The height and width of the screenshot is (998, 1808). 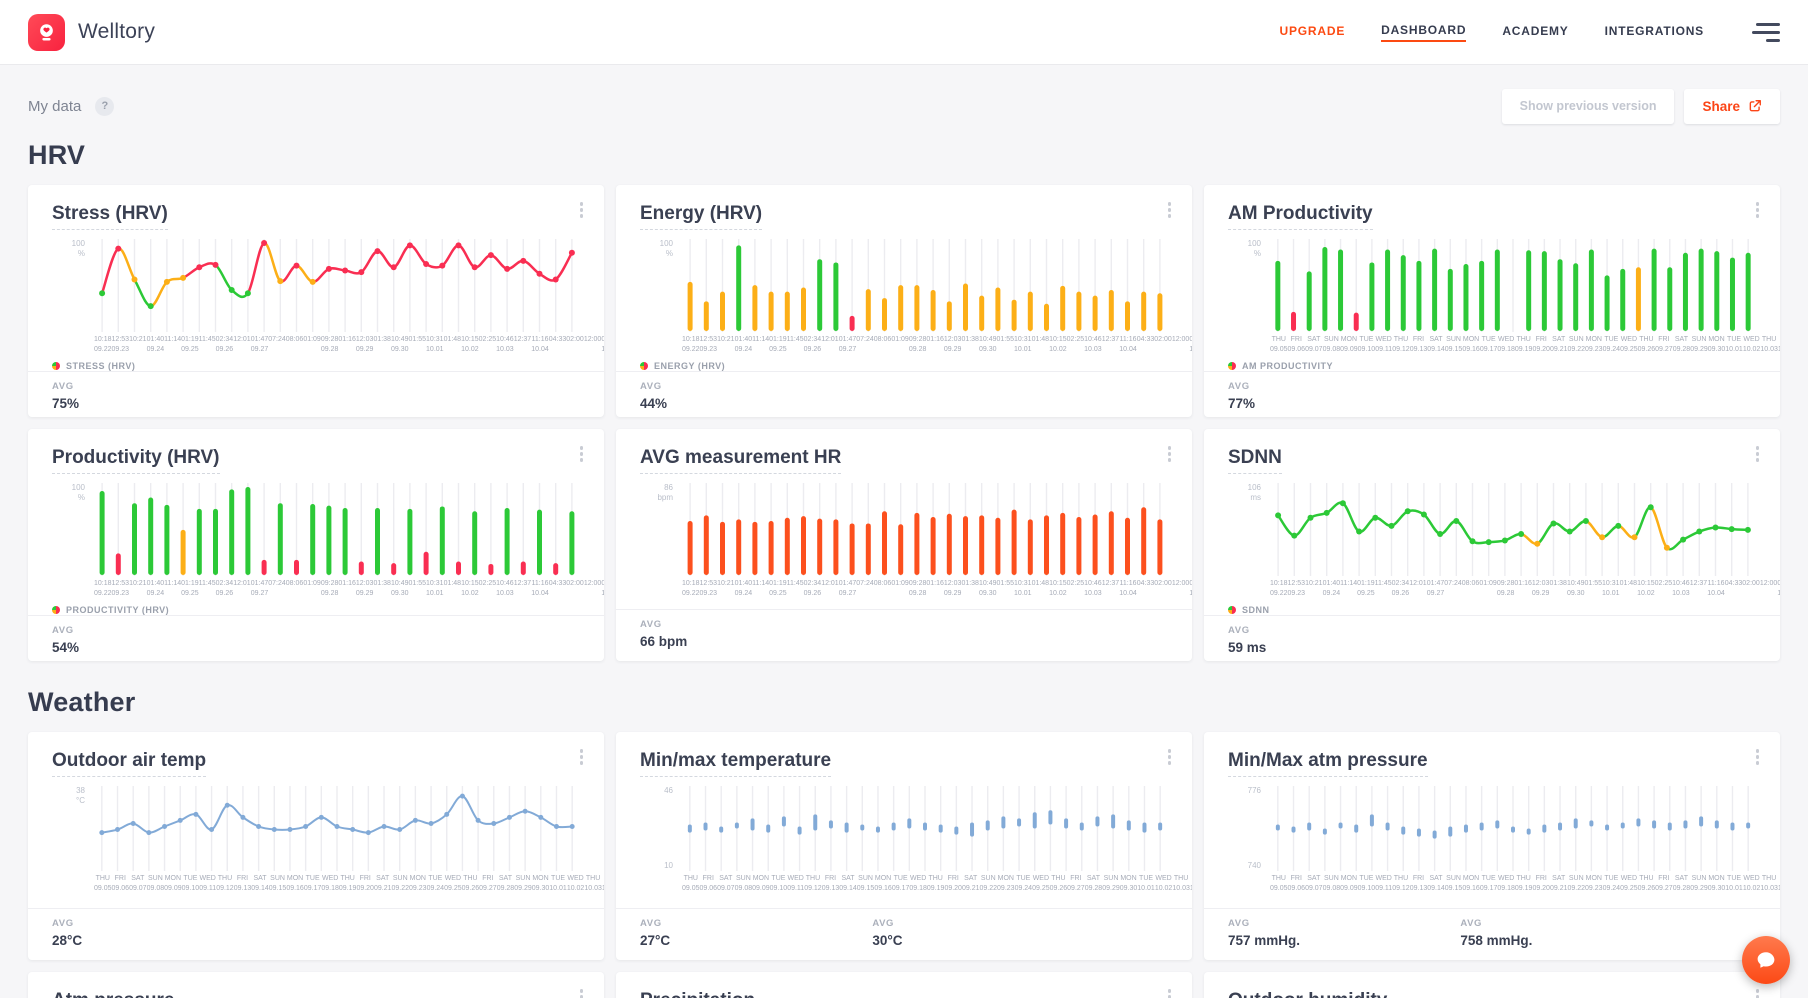 I want to click on x-tick-label: 11:16 10.04, so click(x=540, y=589).